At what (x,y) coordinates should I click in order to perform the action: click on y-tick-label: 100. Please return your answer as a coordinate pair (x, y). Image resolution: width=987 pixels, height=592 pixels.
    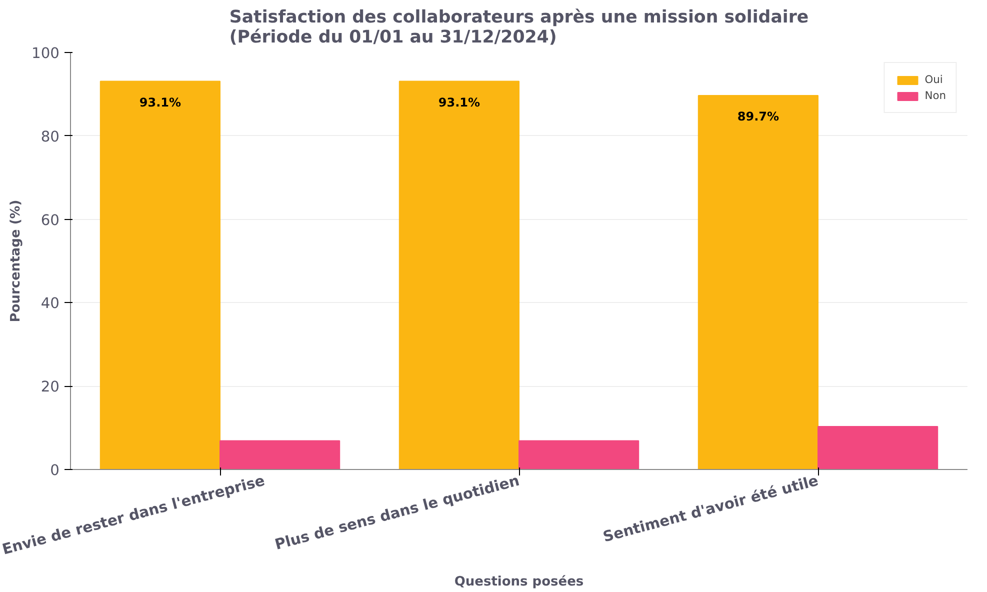
    Looking at the image, I should click on (46, 53).